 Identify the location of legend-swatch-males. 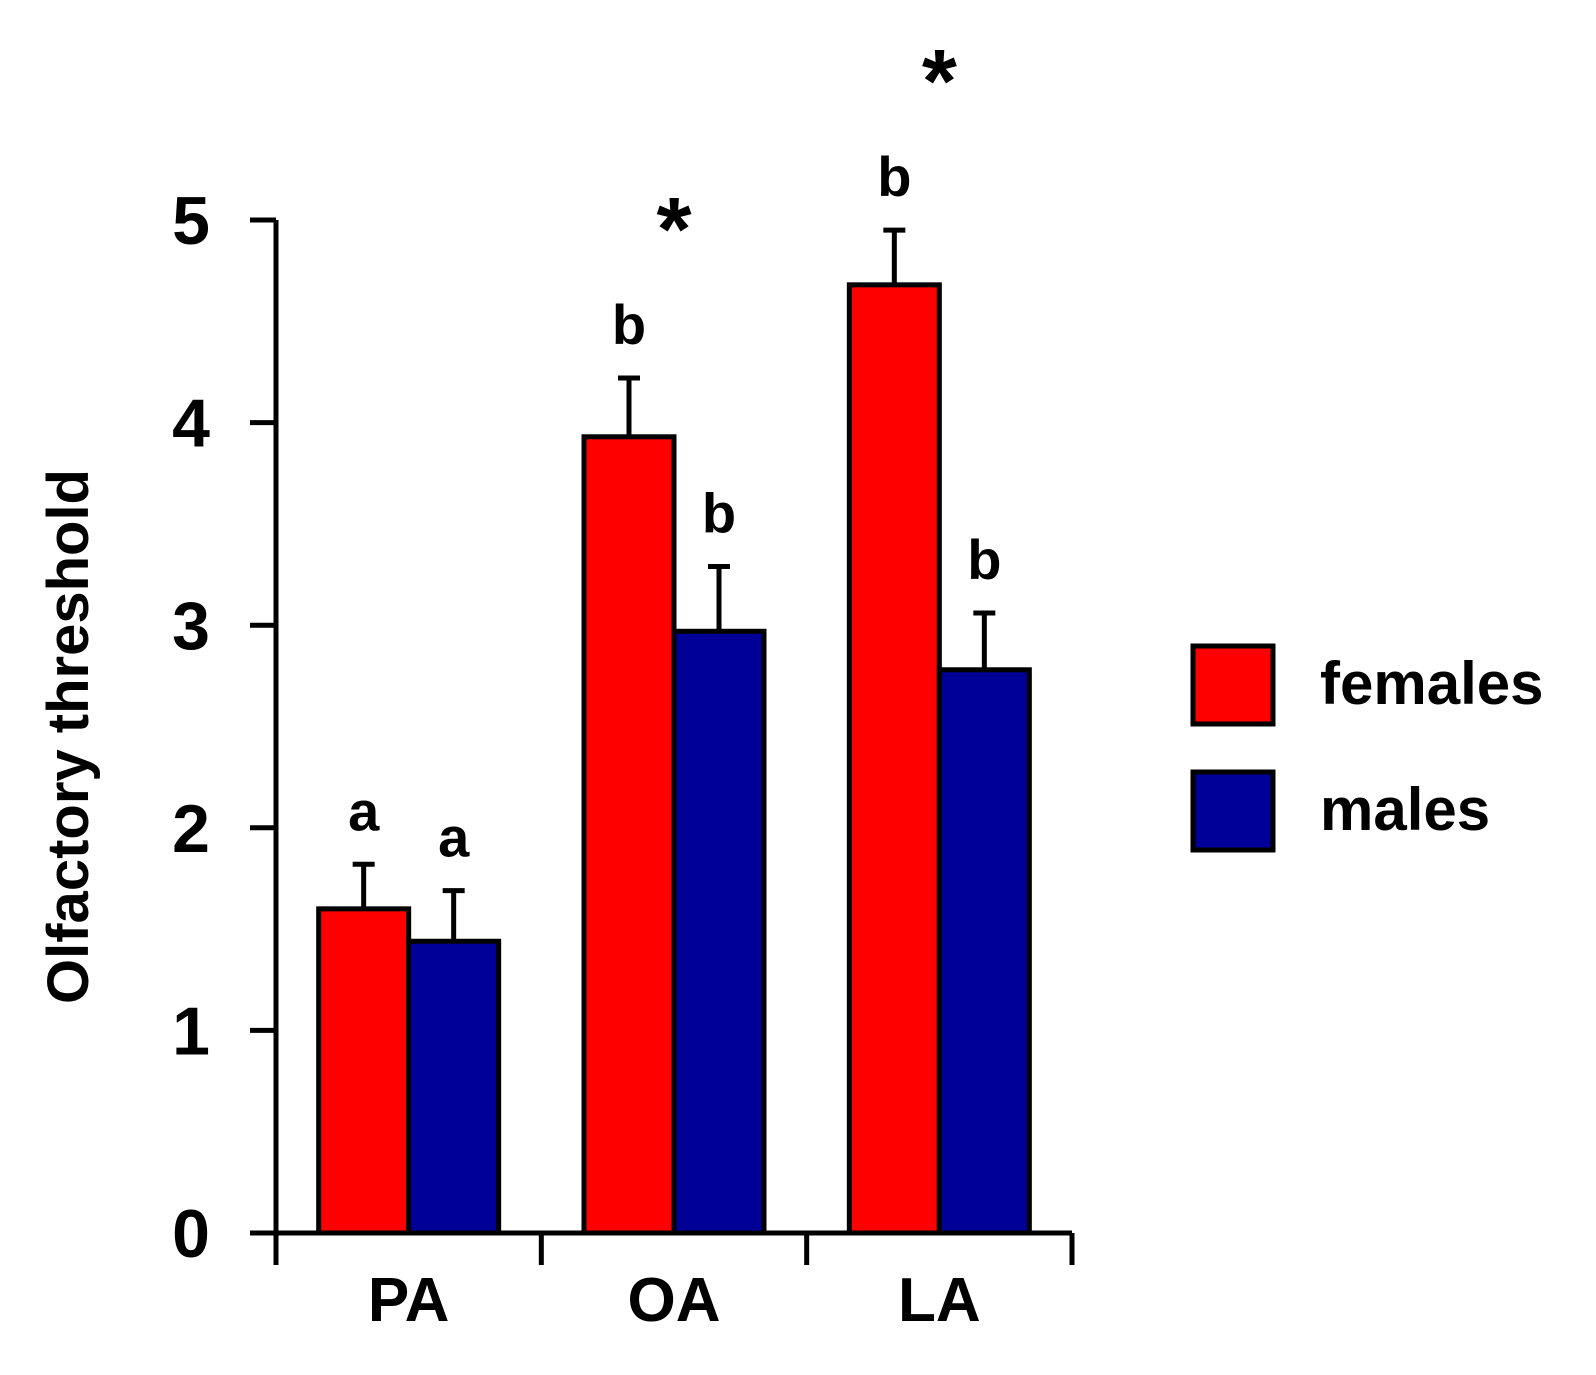
(1233, 811).